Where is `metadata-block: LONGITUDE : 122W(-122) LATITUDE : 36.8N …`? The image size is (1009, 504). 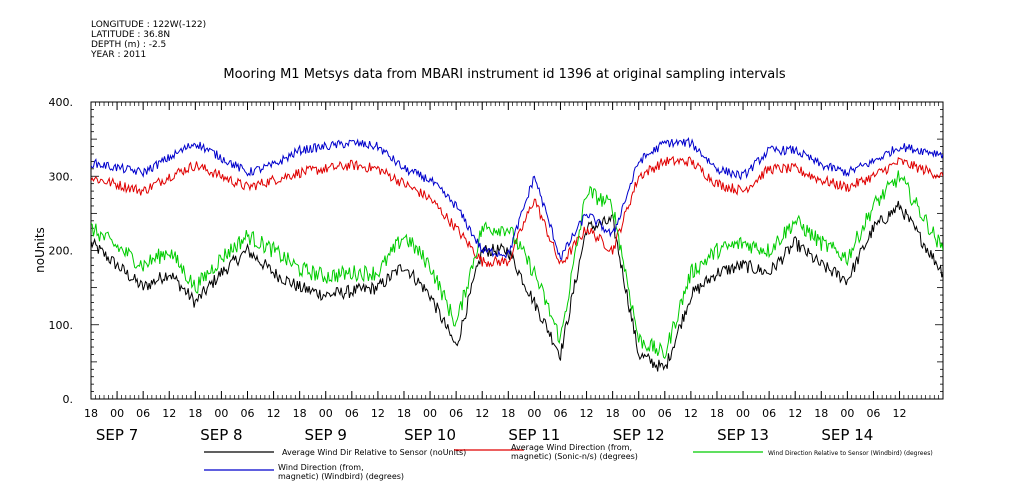 metadata-block: LONGITUDE : 122W(-122) LATITUDE : 36.8N … is located at coordinates (148, 40).